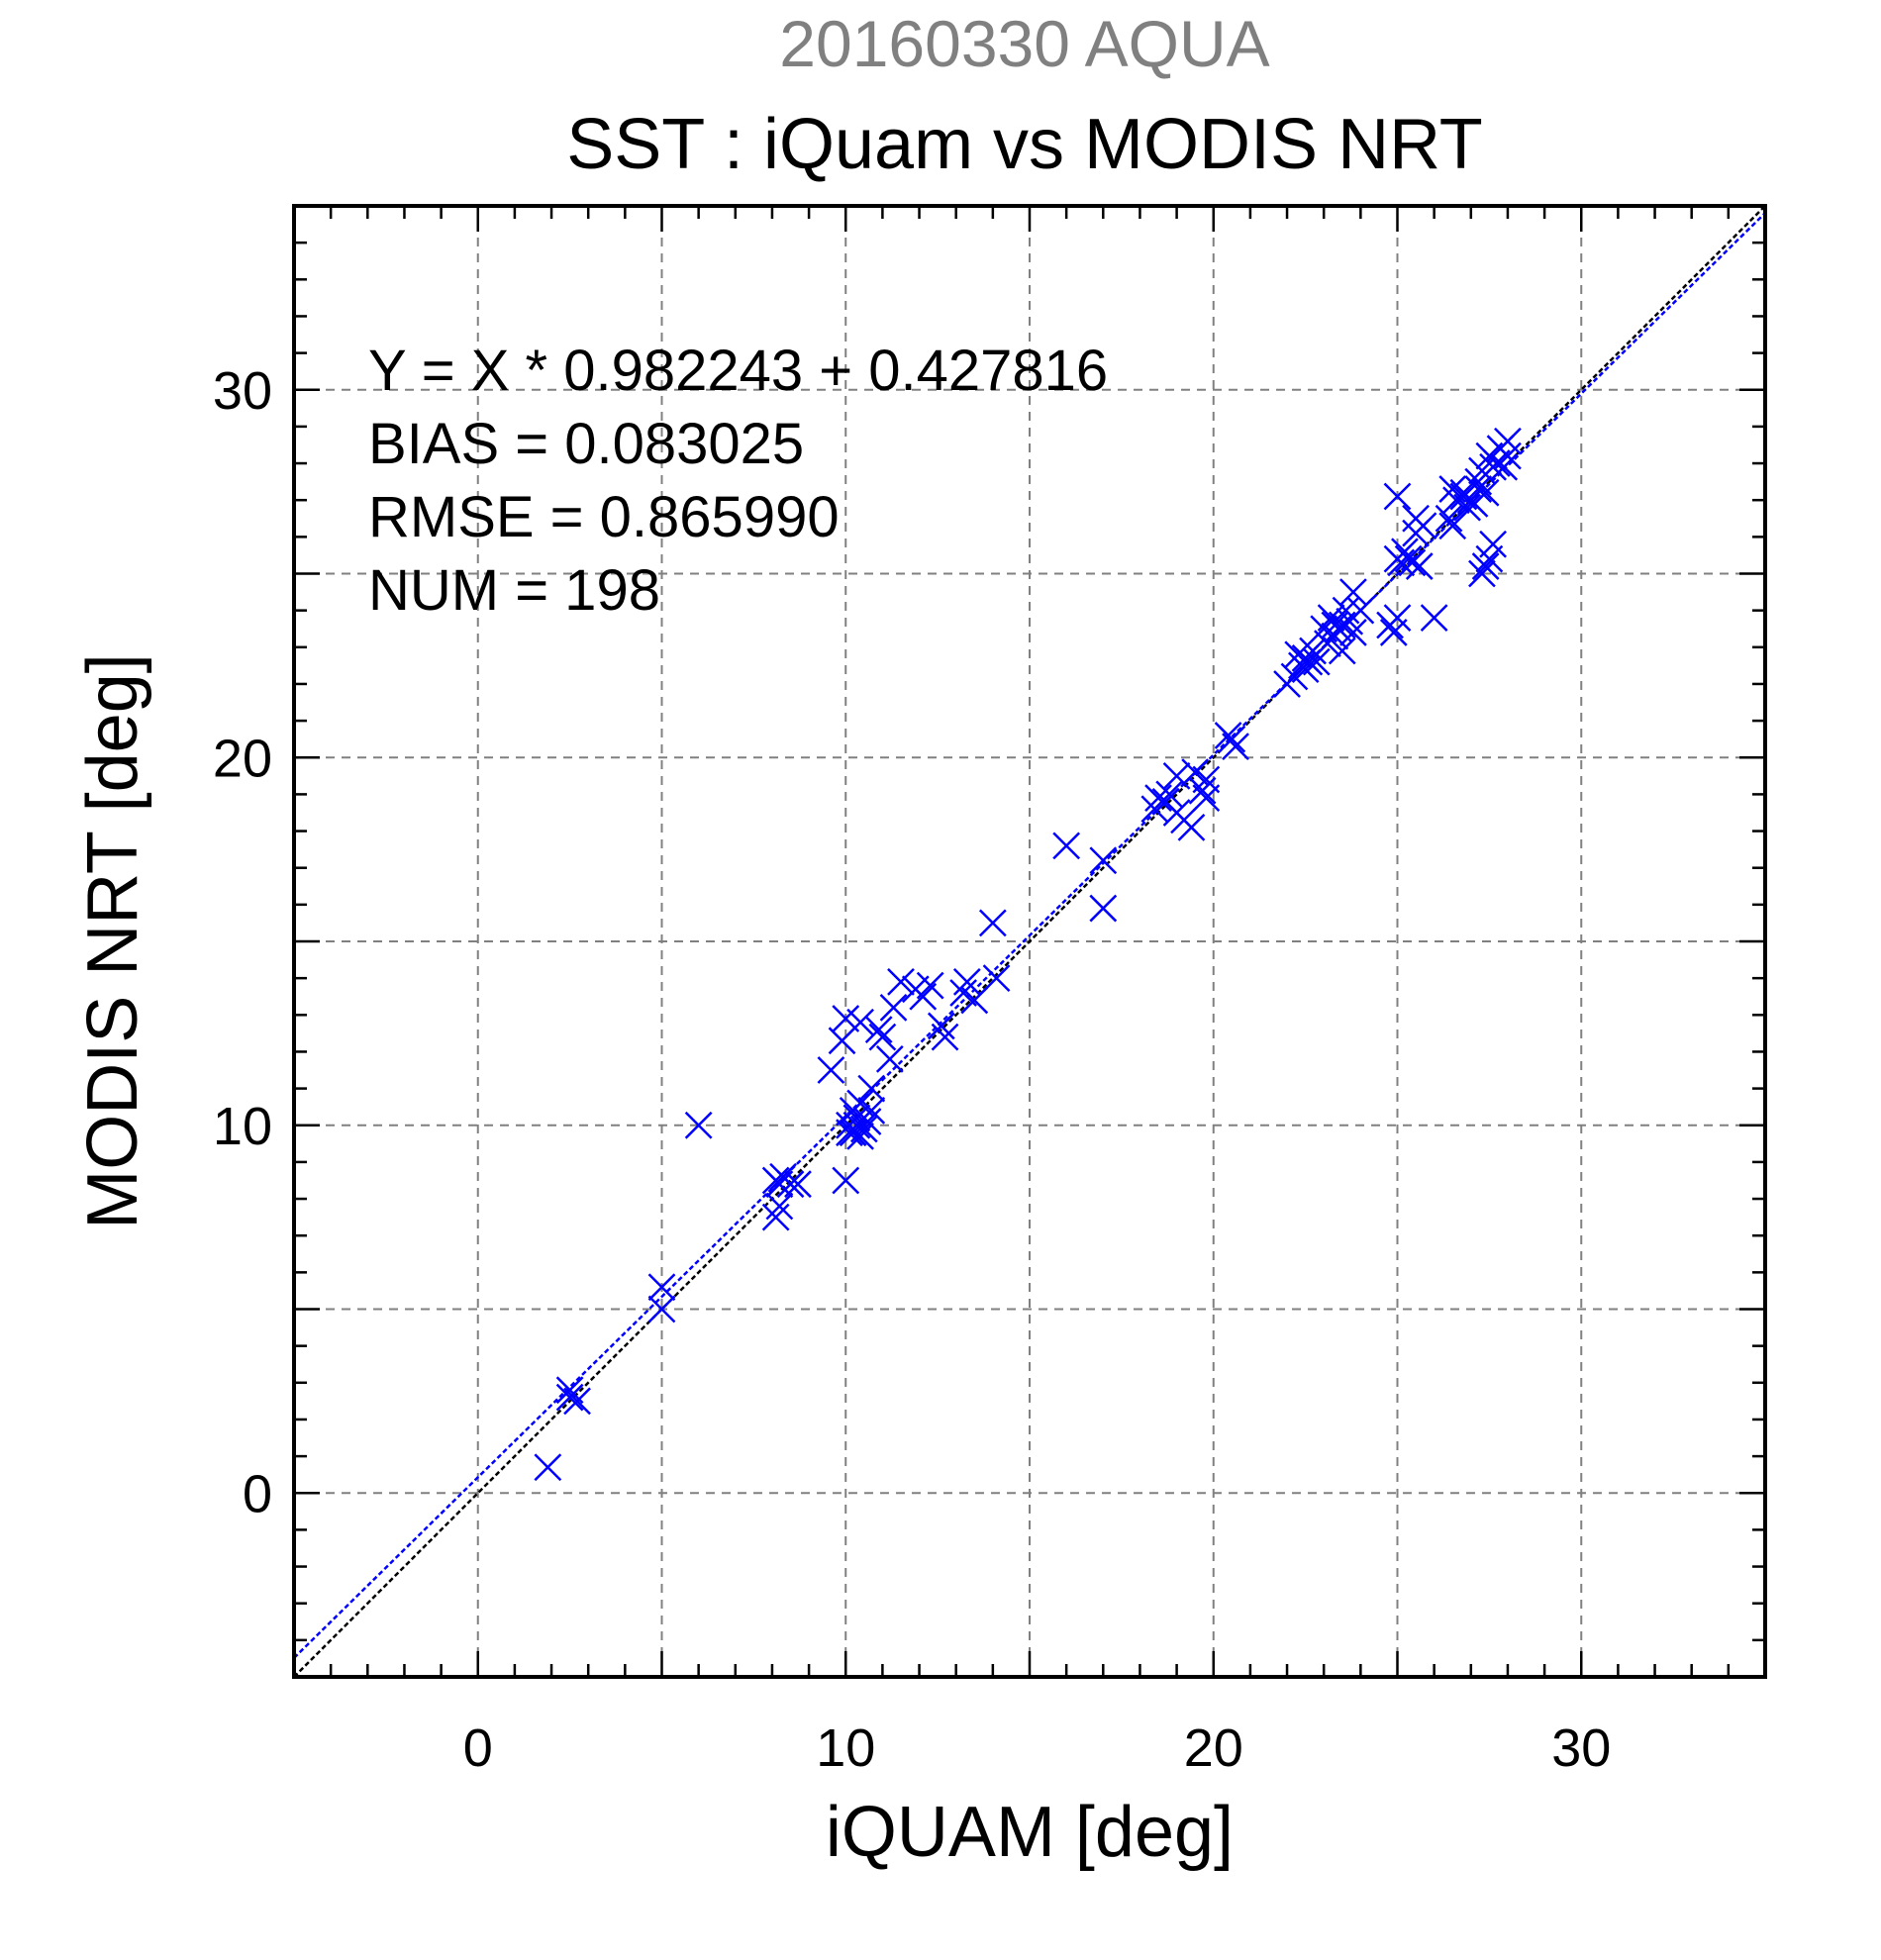 The height and width of the screenshot is (1960, 1881). I want to click on chart-title: SST : iQuam vs MODIS NRT, so click(1025, 144).